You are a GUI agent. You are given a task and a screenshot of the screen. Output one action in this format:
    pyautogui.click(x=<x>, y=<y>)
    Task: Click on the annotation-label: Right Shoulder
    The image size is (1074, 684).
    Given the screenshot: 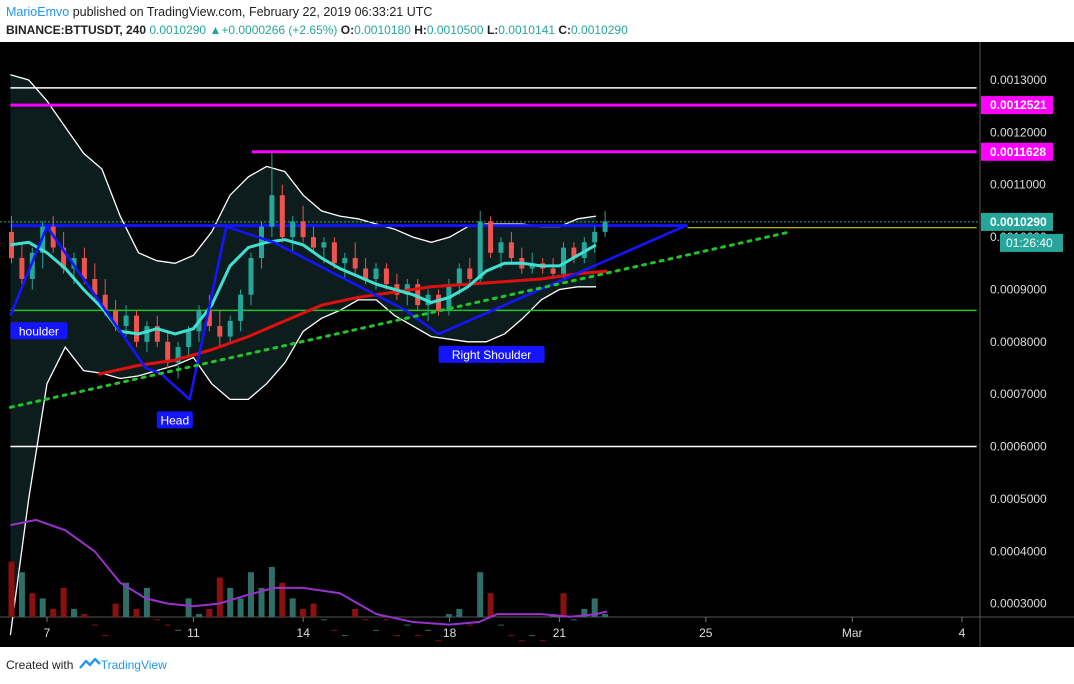 What is the action you would take?
    pyautogui.click(x=491, y=354)
    